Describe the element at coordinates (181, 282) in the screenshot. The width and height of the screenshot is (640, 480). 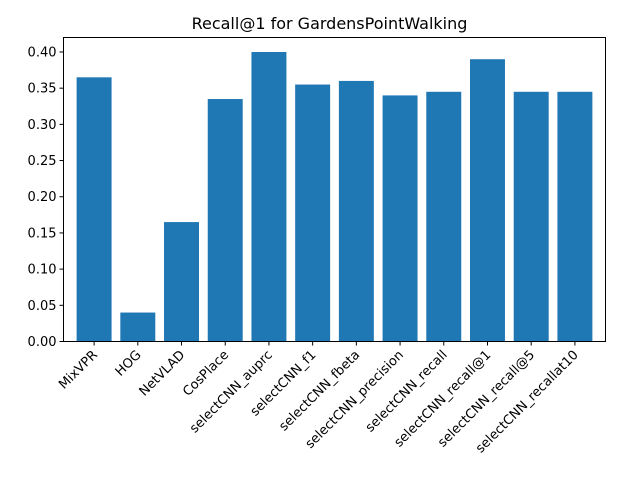
I see `bar-NetVLAD` at that location.